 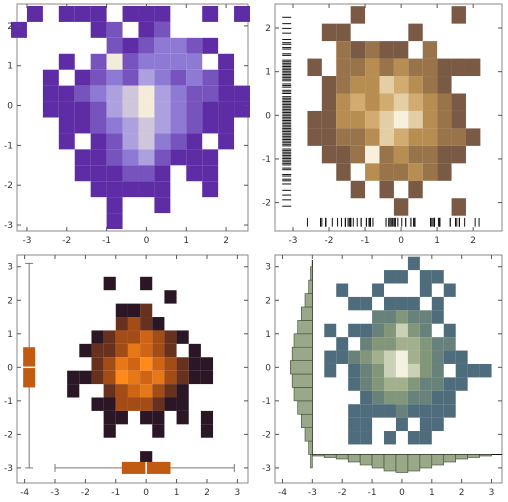 I want to click on x-tick-label: 3, so click(x=237, y=493).